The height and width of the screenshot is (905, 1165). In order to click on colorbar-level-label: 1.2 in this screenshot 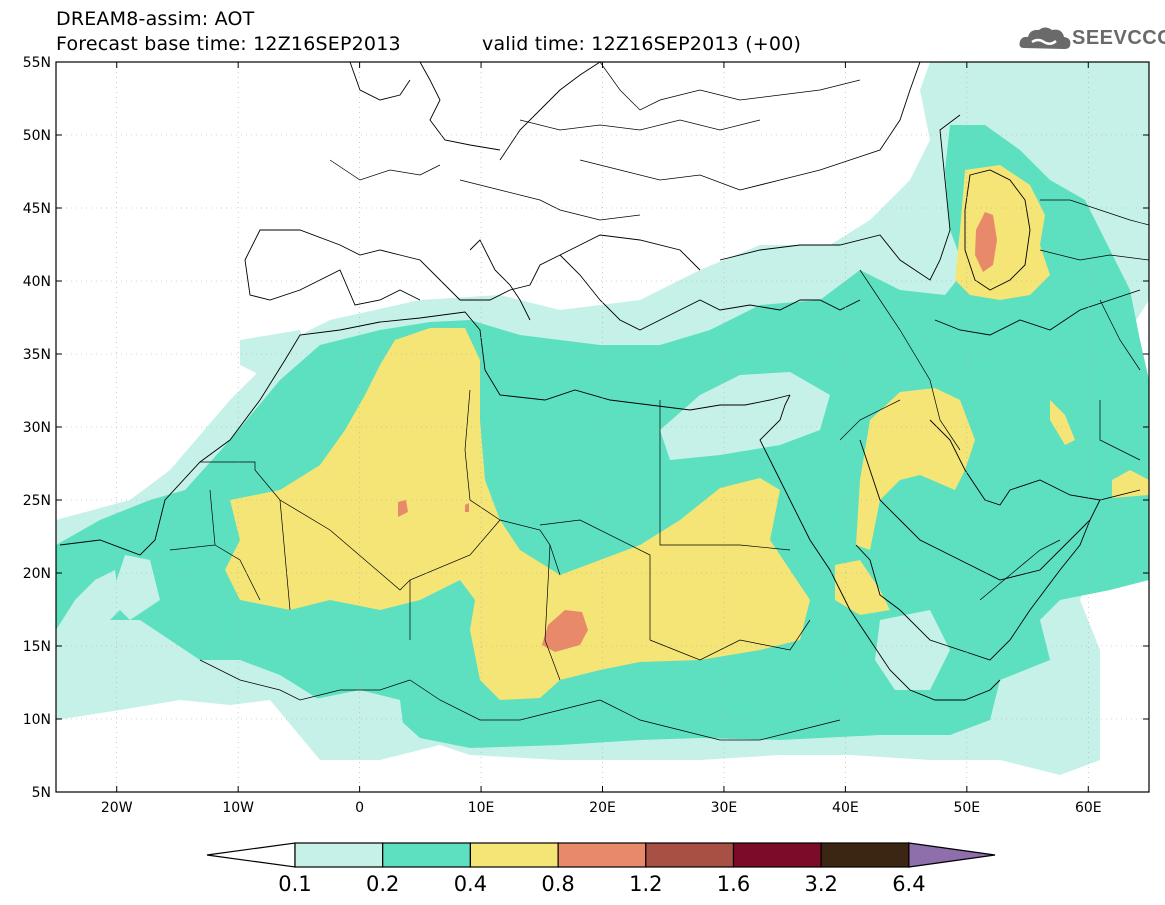, I will do `click(646, 884)`.